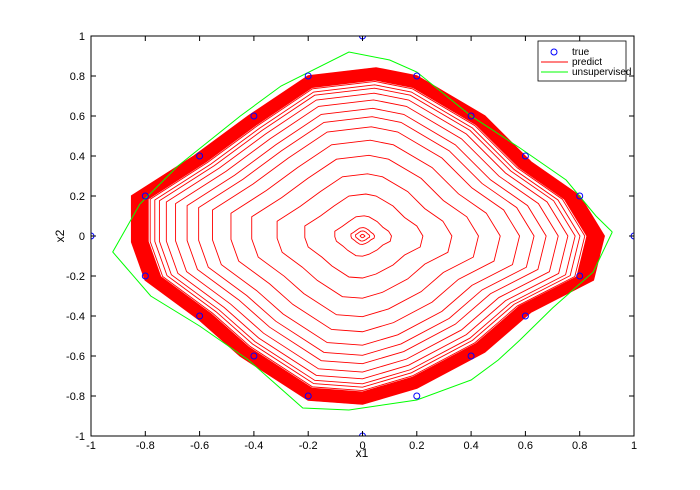 The height and width of the screenshot is (490, 700). I want to click on y-axis-label: x2, so click(60, 235).